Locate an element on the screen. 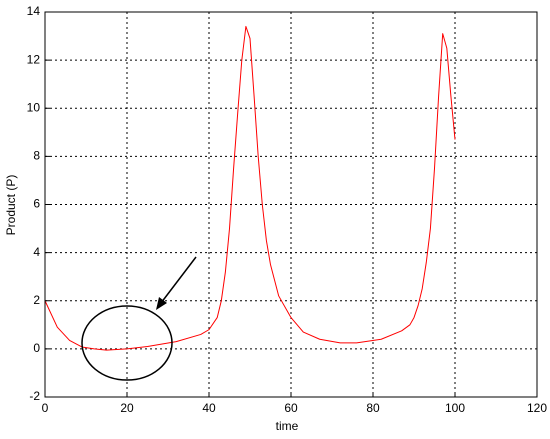 Image resolution: width=550 pixels, height=439 pixels. annotation-ellipse is located at coordinates (127, 343).